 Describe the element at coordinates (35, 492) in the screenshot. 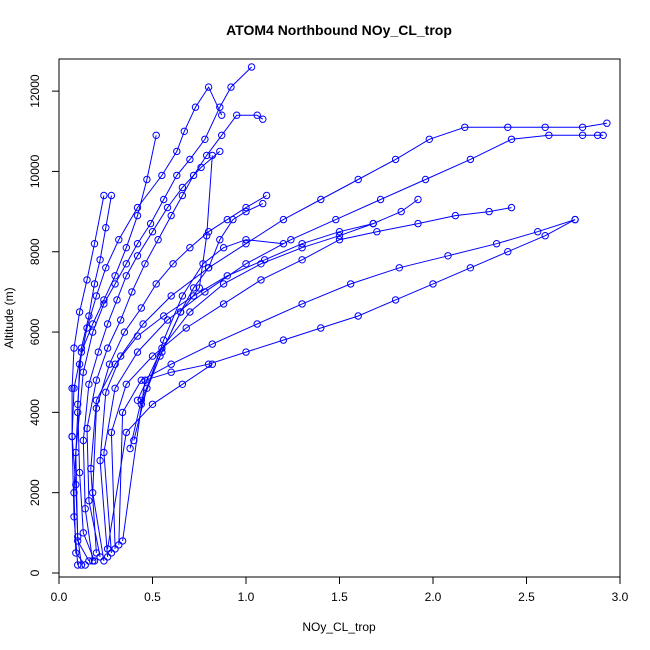

I see `y-tick-label: 2000` at that location.